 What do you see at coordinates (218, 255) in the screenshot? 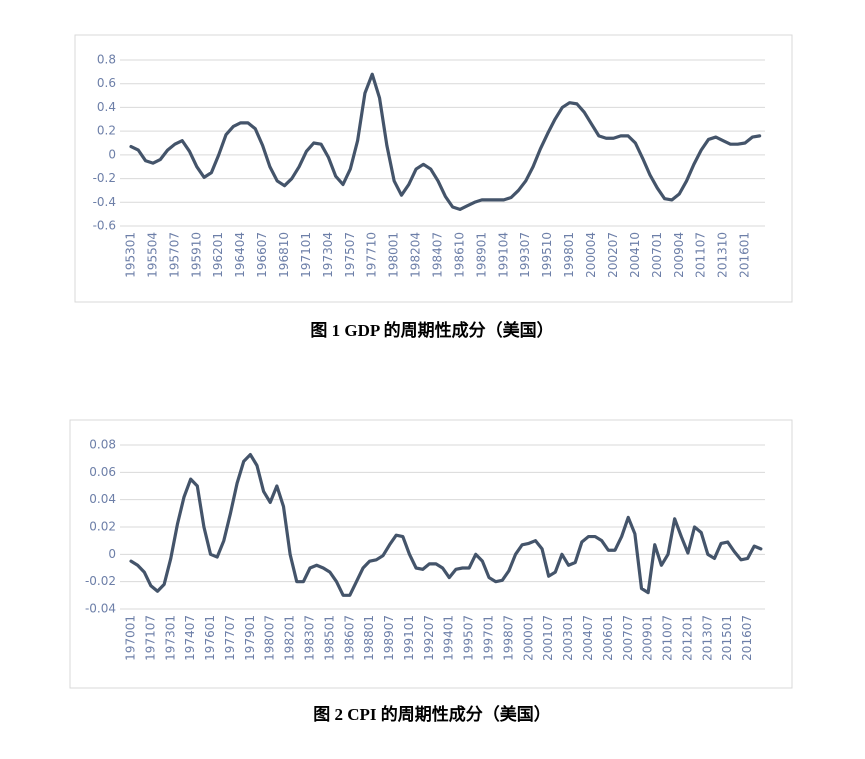
I see `x-tick-label: 196201` at bounding box center [218, 255].